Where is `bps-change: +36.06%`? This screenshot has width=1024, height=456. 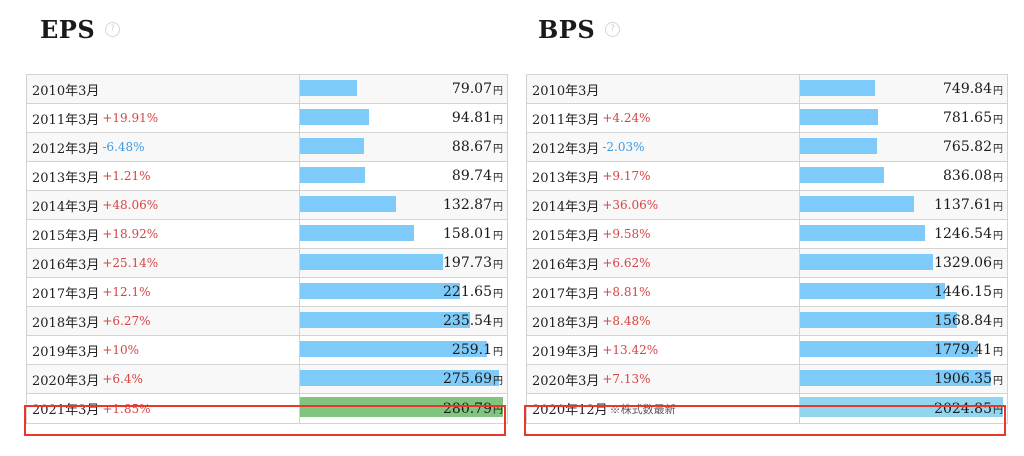
bps-change: +36.06% is located at coordinates (630, 205).